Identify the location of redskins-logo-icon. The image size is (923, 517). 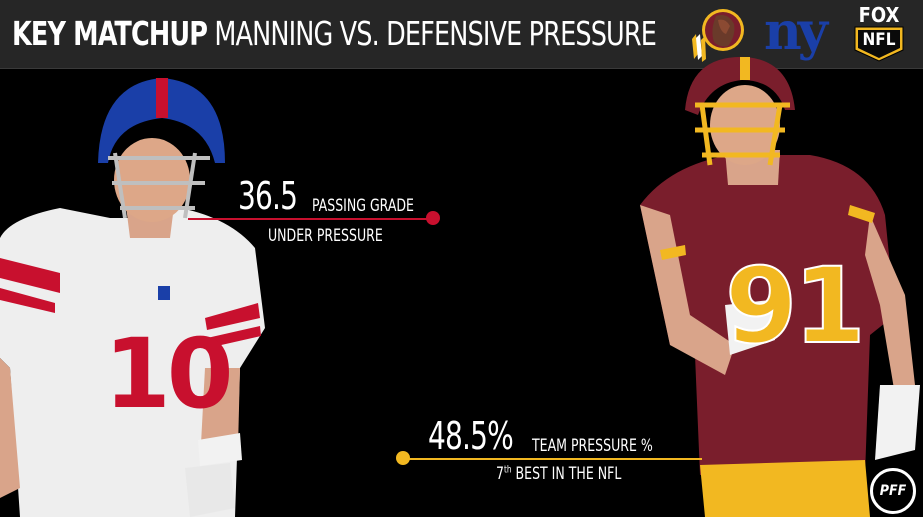
(718, 35).